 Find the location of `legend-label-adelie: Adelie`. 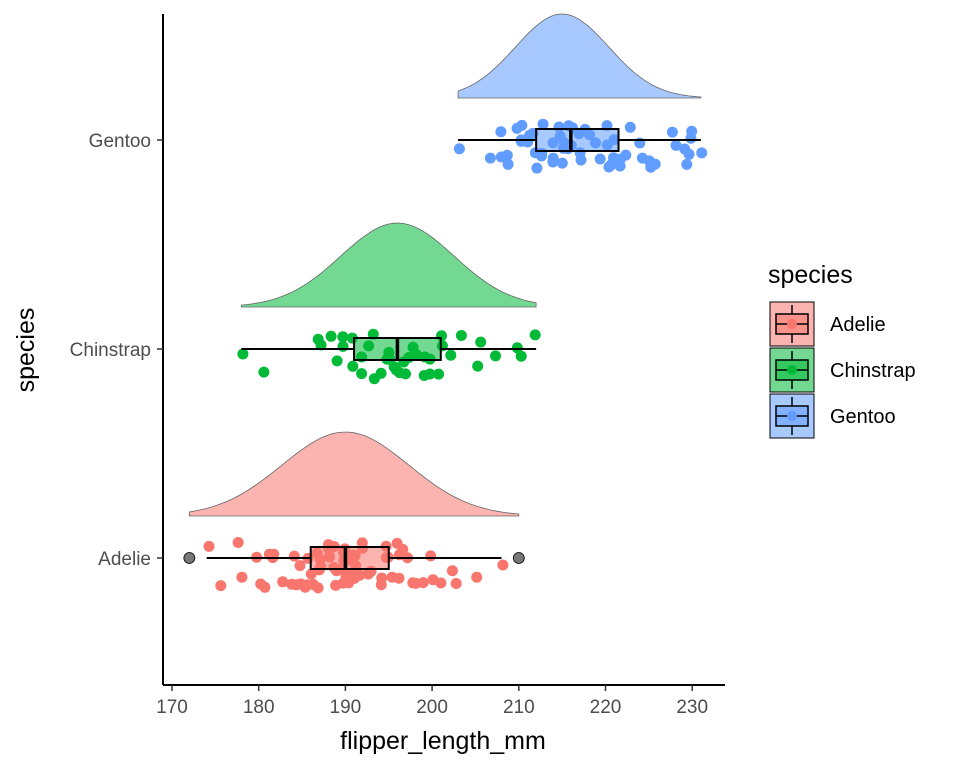

legend-label-adelie: Adelie is located at coordinates (858, 325).